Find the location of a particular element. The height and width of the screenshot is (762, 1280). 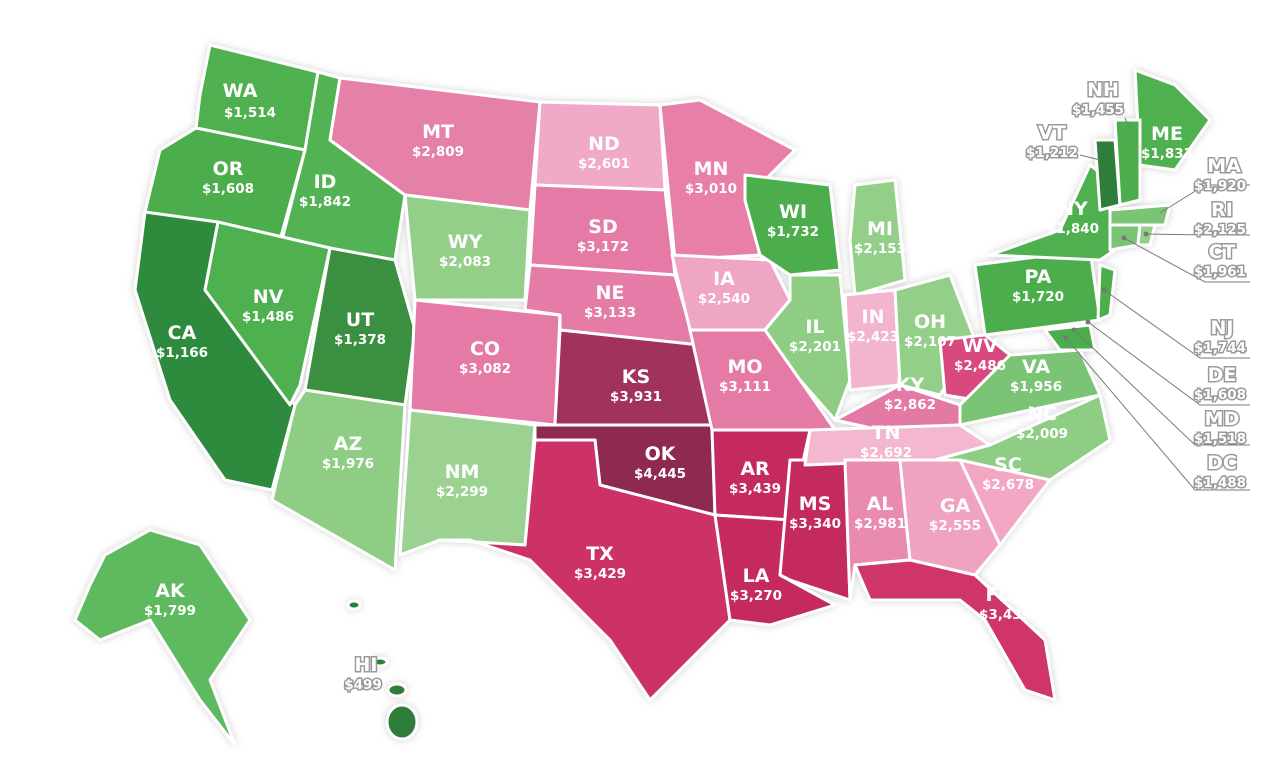

label-ga-abbr: GA is located at coordinates (955, 506).